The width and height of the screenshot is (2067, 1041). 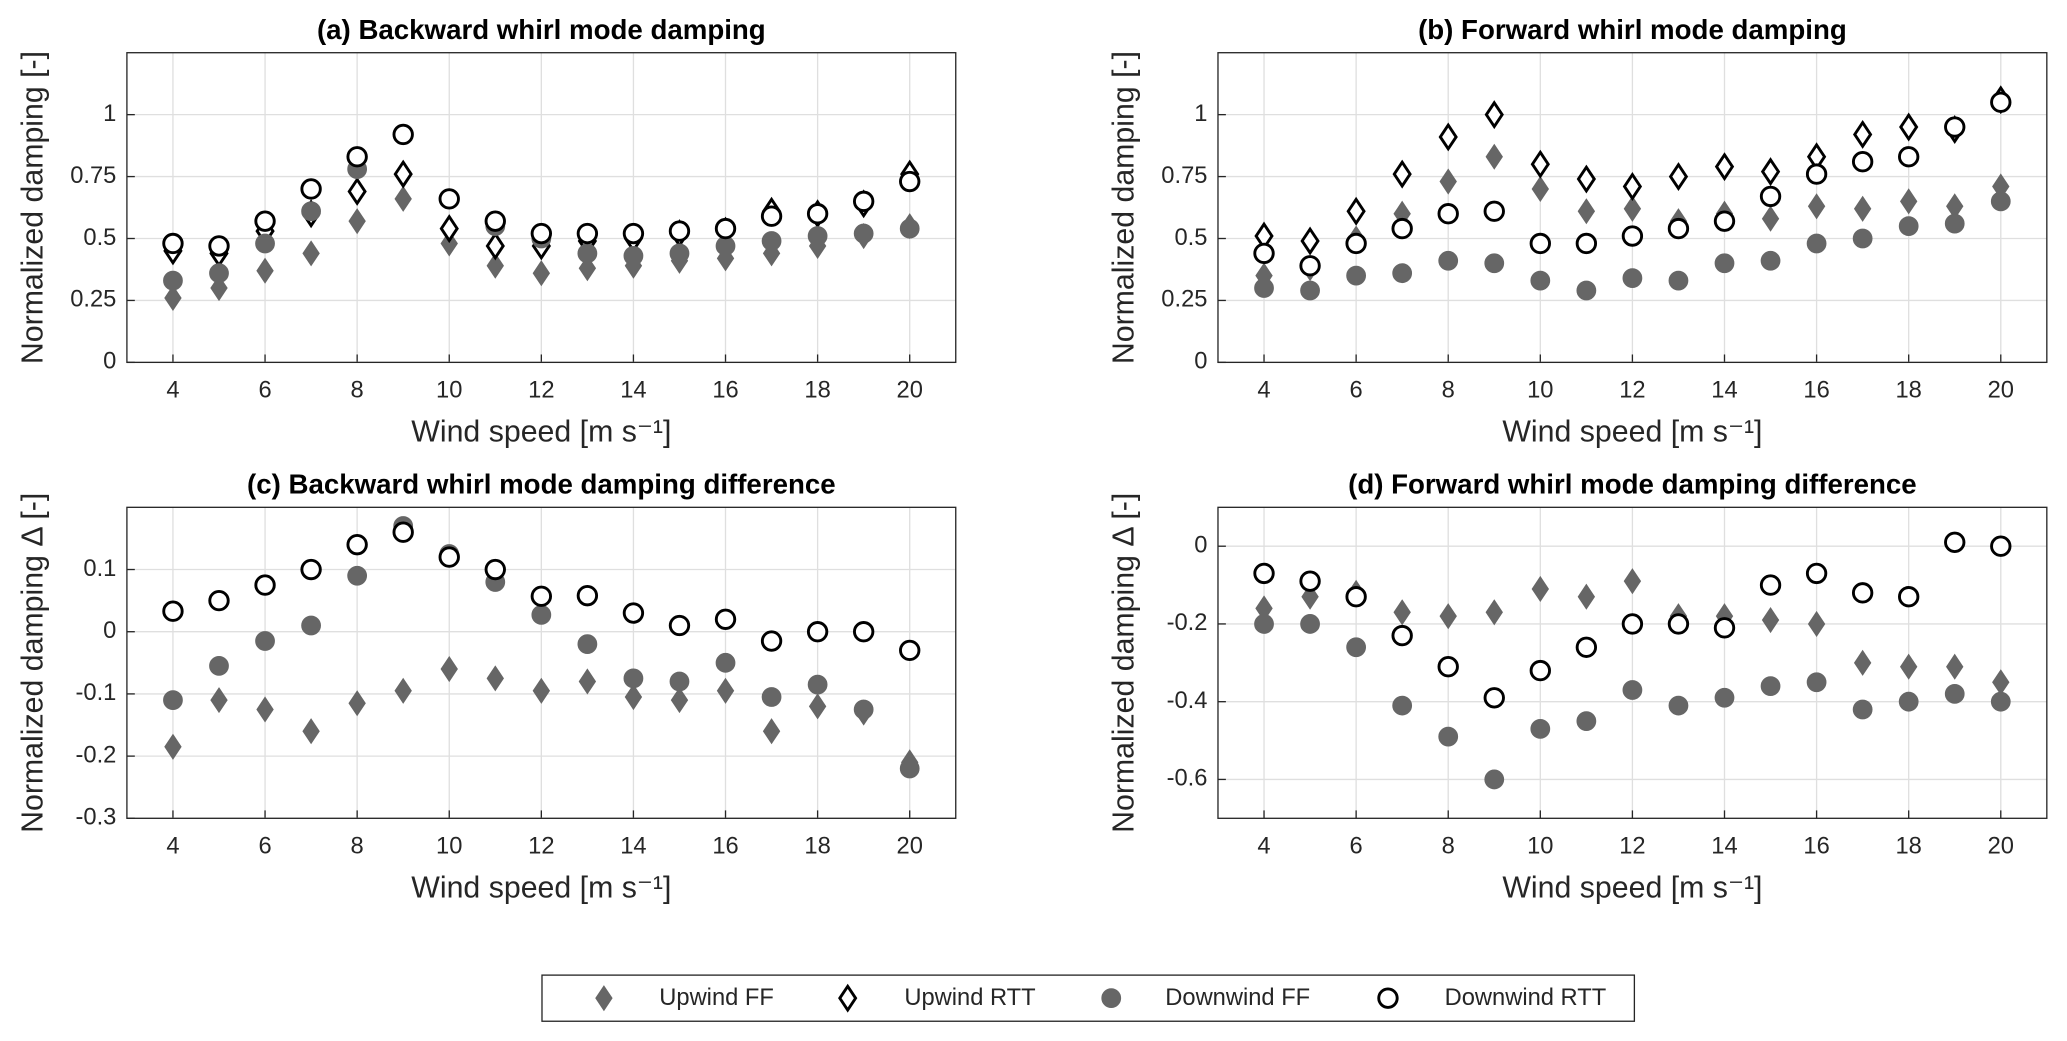 What do you see at coordinates (93, 176) in the screenshot?
I see `y-tick-label: 0.75` at bounding box center [93, 176].